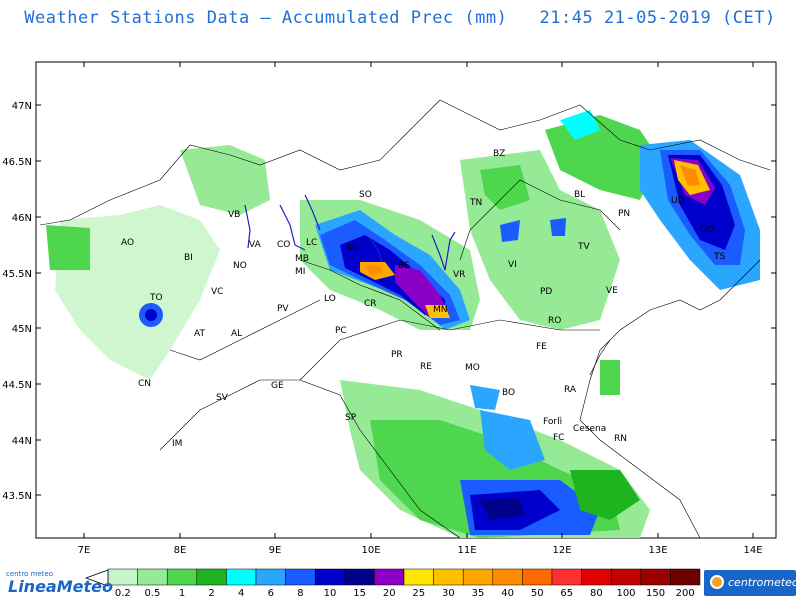  What do you see at coordinates (397, 355) in the screenshot?
I see `city-label: PR` at bounding box center [397, 355].